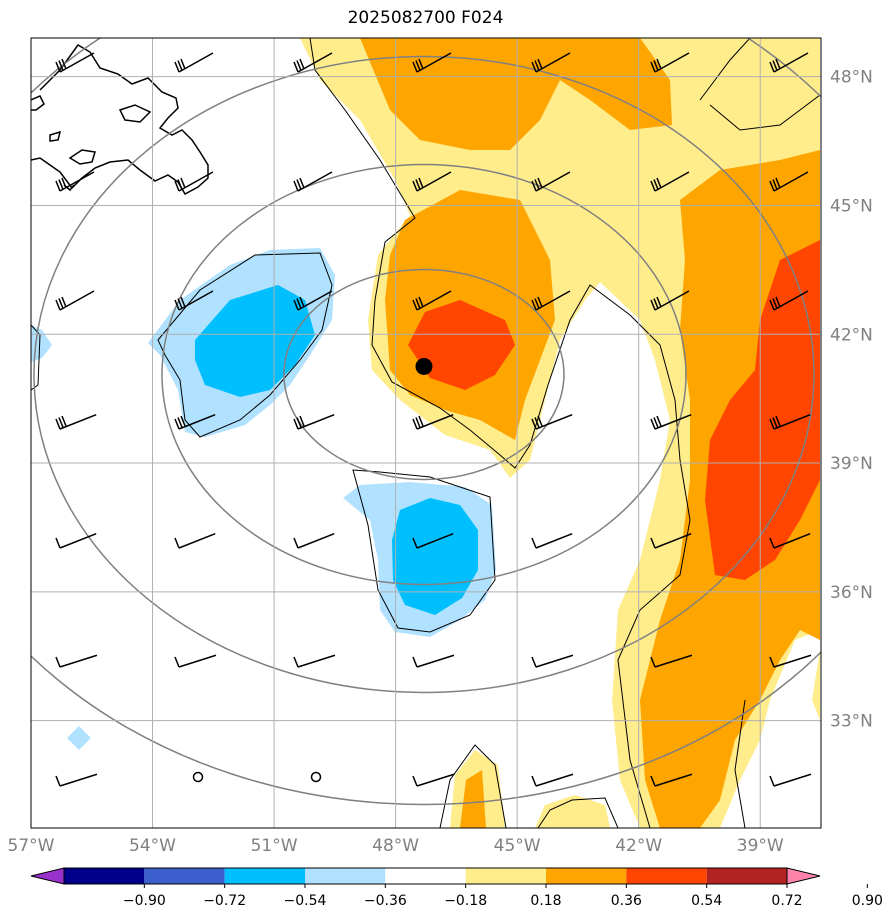 This screenshot has height=924, width=891. What do you see at coordinates (424, 366) in the screenshot?
I see `storm-center-marker` at bounding box center [424, 366].